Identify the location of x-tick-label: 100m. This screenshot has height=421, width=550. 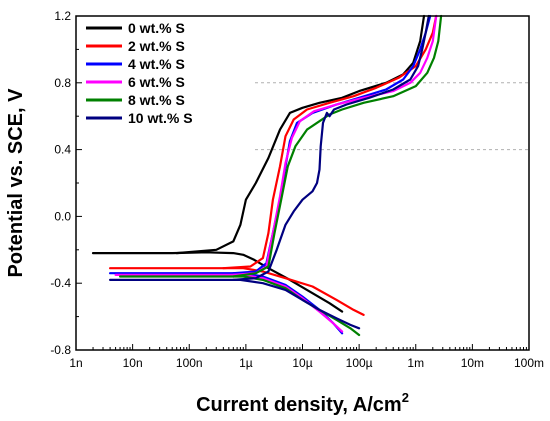
(529, 363).